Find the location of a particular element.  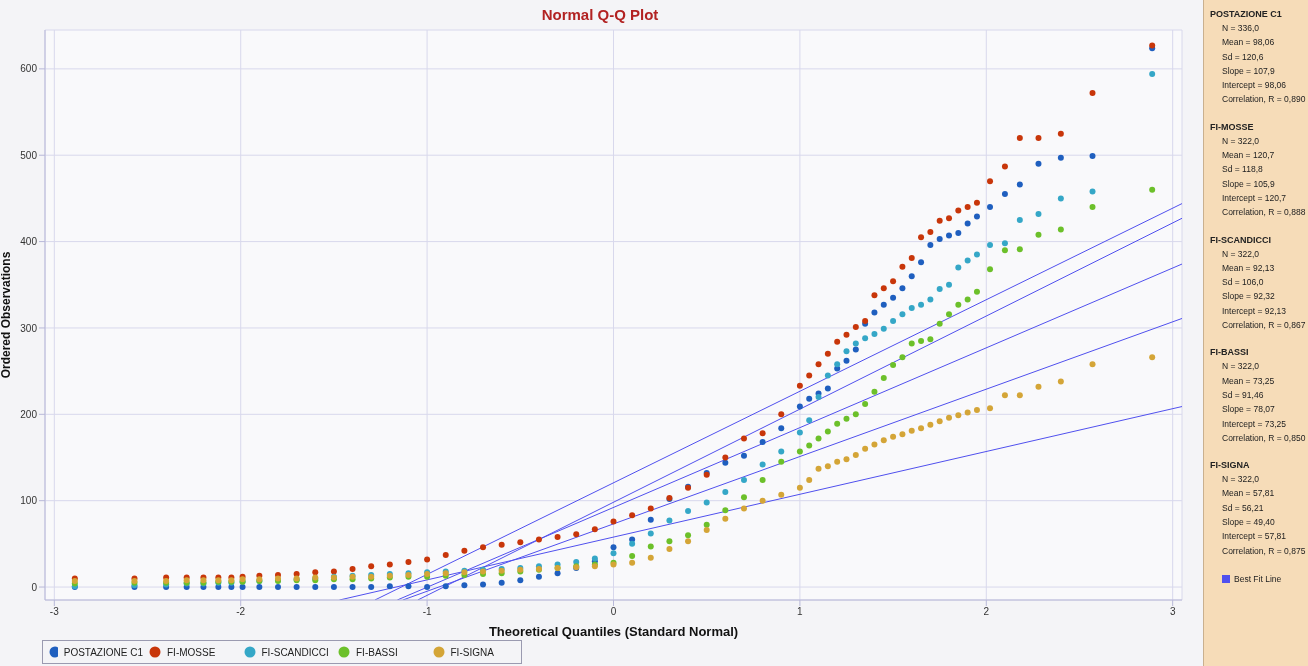

text: Intercept = 73,25 is located at coordinates (1254, 424).